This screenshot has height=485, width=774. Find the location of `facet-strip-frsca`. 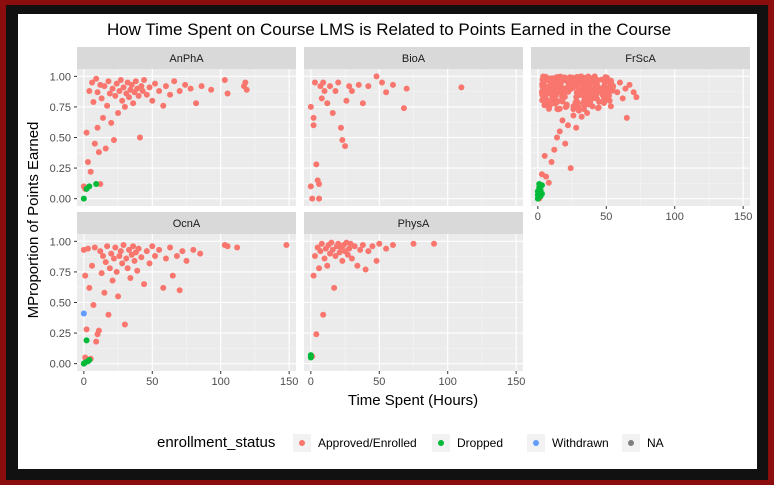

facet-strip-frsca is located at coordinates (640, 58).